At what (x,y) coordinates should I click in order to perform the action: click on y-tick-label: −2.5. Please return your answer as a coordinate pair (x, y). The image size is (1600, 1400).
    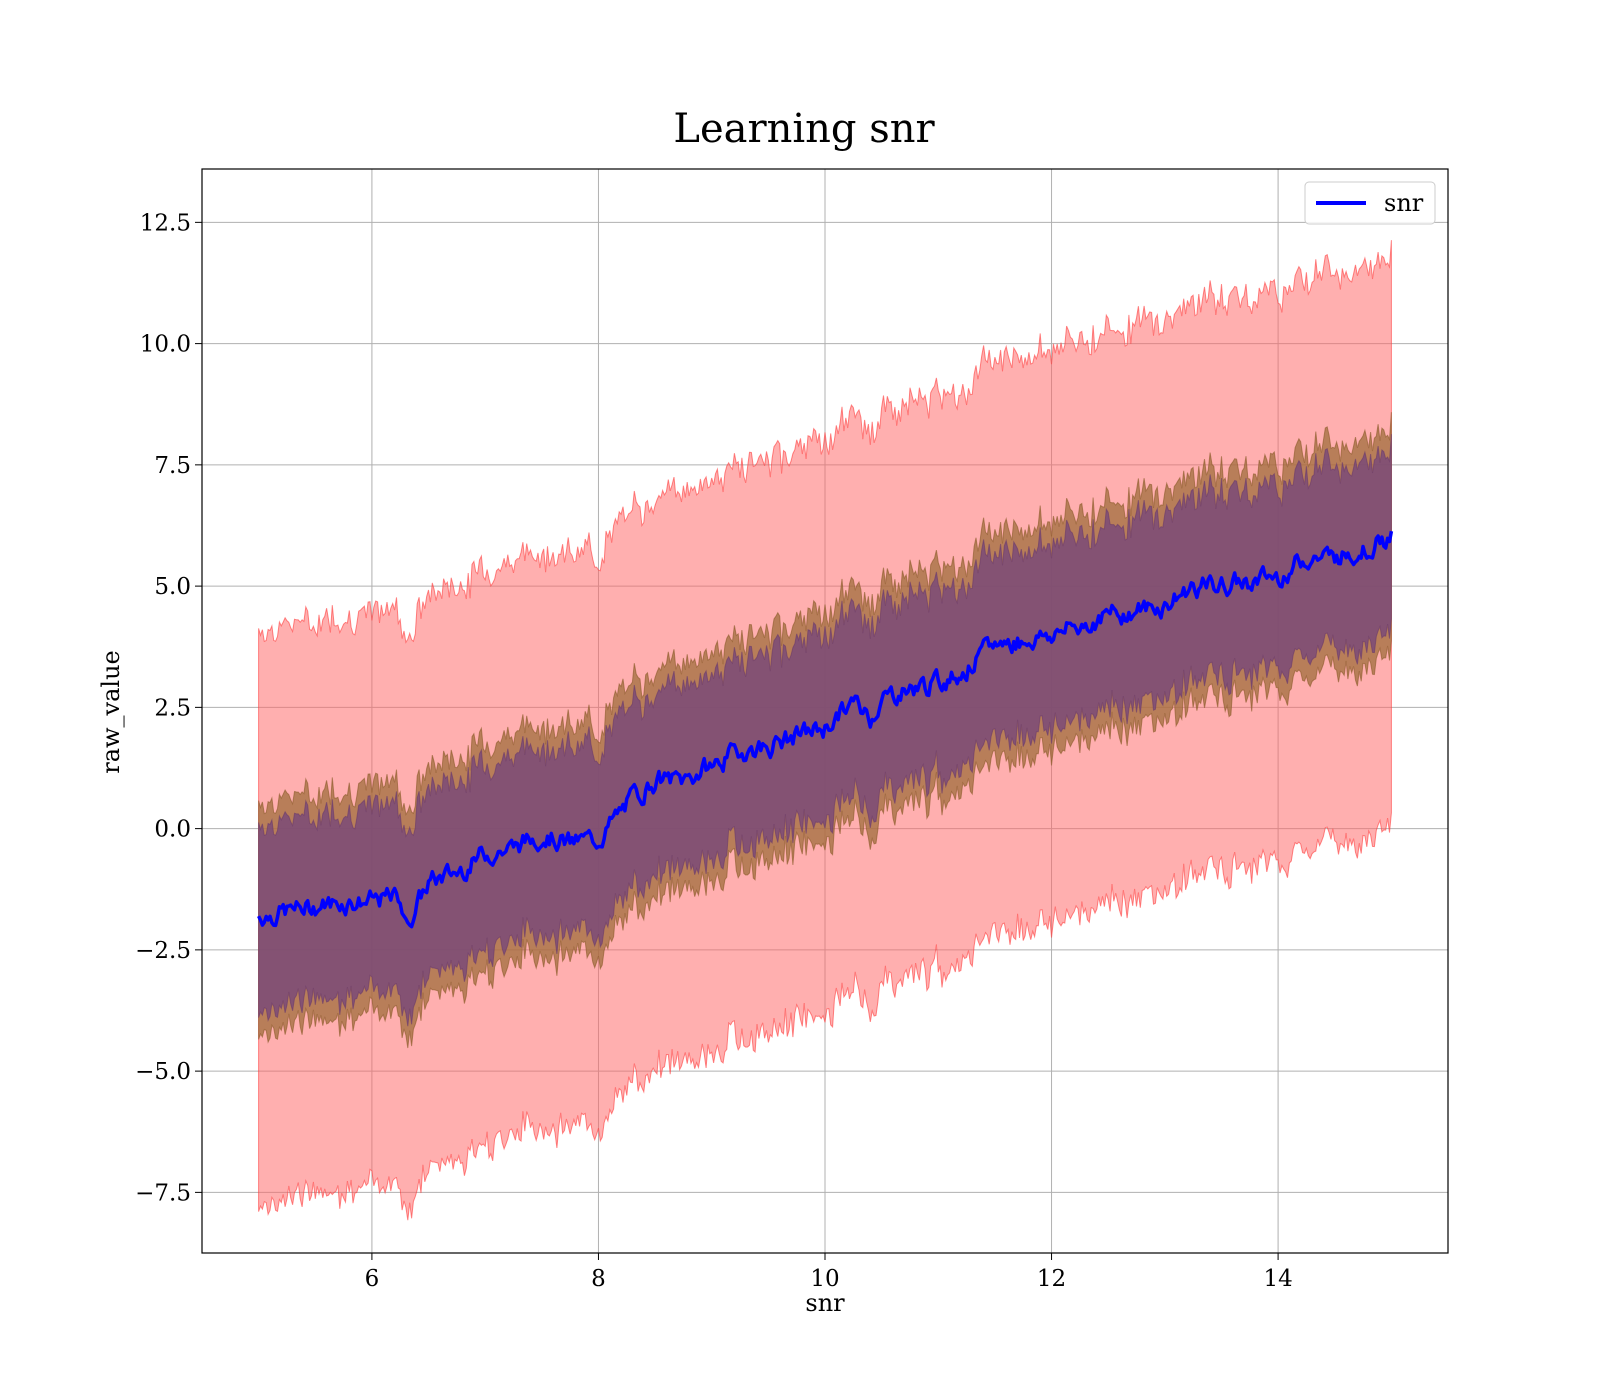
    Looking at the image, I should click on (163, 951).